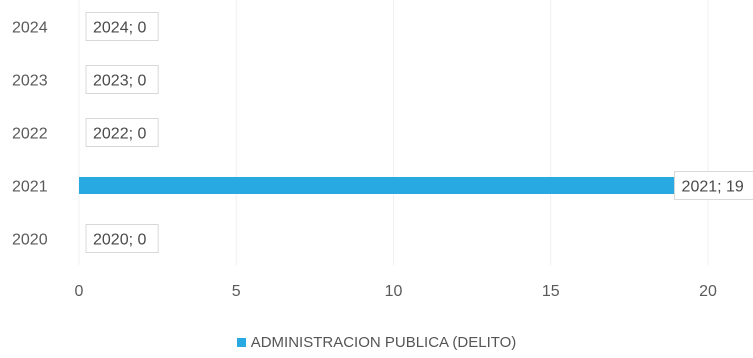 This screenshot has height=358, width=753. Describe the element at coordinates (30, 240) in the screenshot. I see `y-tick-label-2020: 2020` at that location.